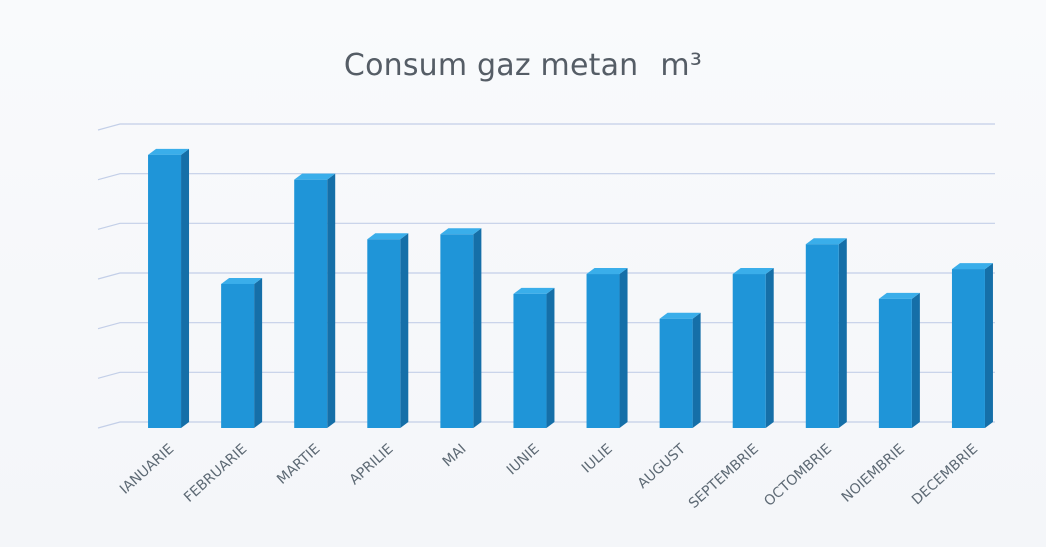 This screenshot has height=547, width=1046. What do you see at coordinates (798, 475) in the screenshot?
I see `x-tick-label: OCTOMBRIE` at bounding box center [798, 475].